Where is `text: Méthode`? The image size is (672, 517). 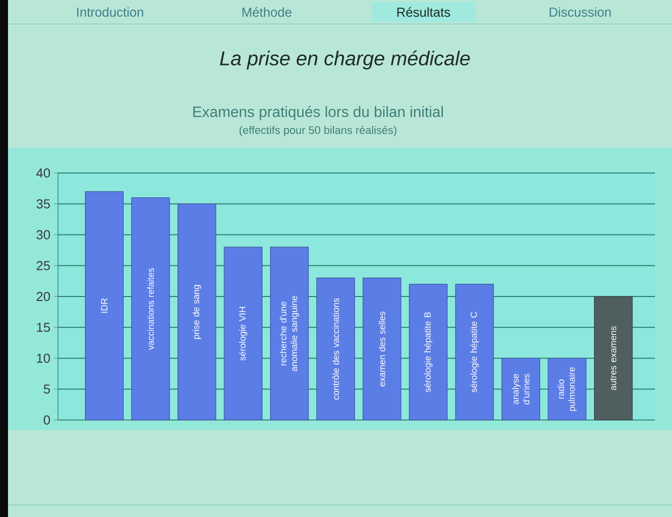
text: Méthode is located at coordinates (267, 12).